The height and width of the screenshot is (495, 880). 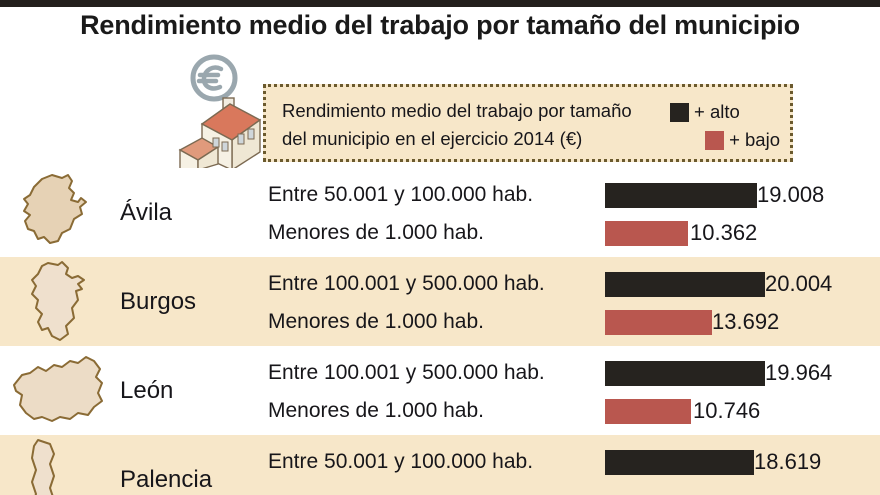 What do you see at coordinates (788, 461) in the screenshot?
I see `bar-value-label: 18.619` at bounding box center [788, 461].